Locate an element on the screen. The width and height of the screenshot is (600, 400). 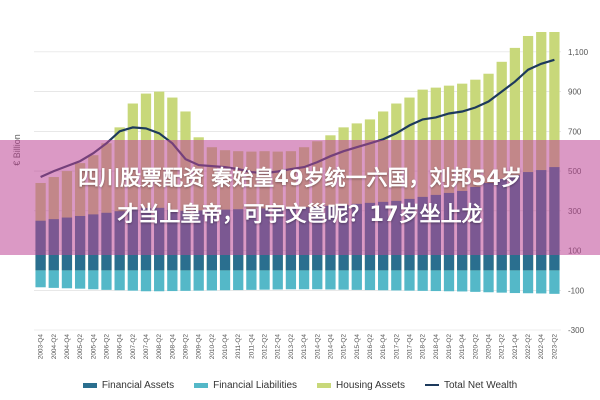
legend-label: Financial Liabilities is located at coordinates (255, 385).